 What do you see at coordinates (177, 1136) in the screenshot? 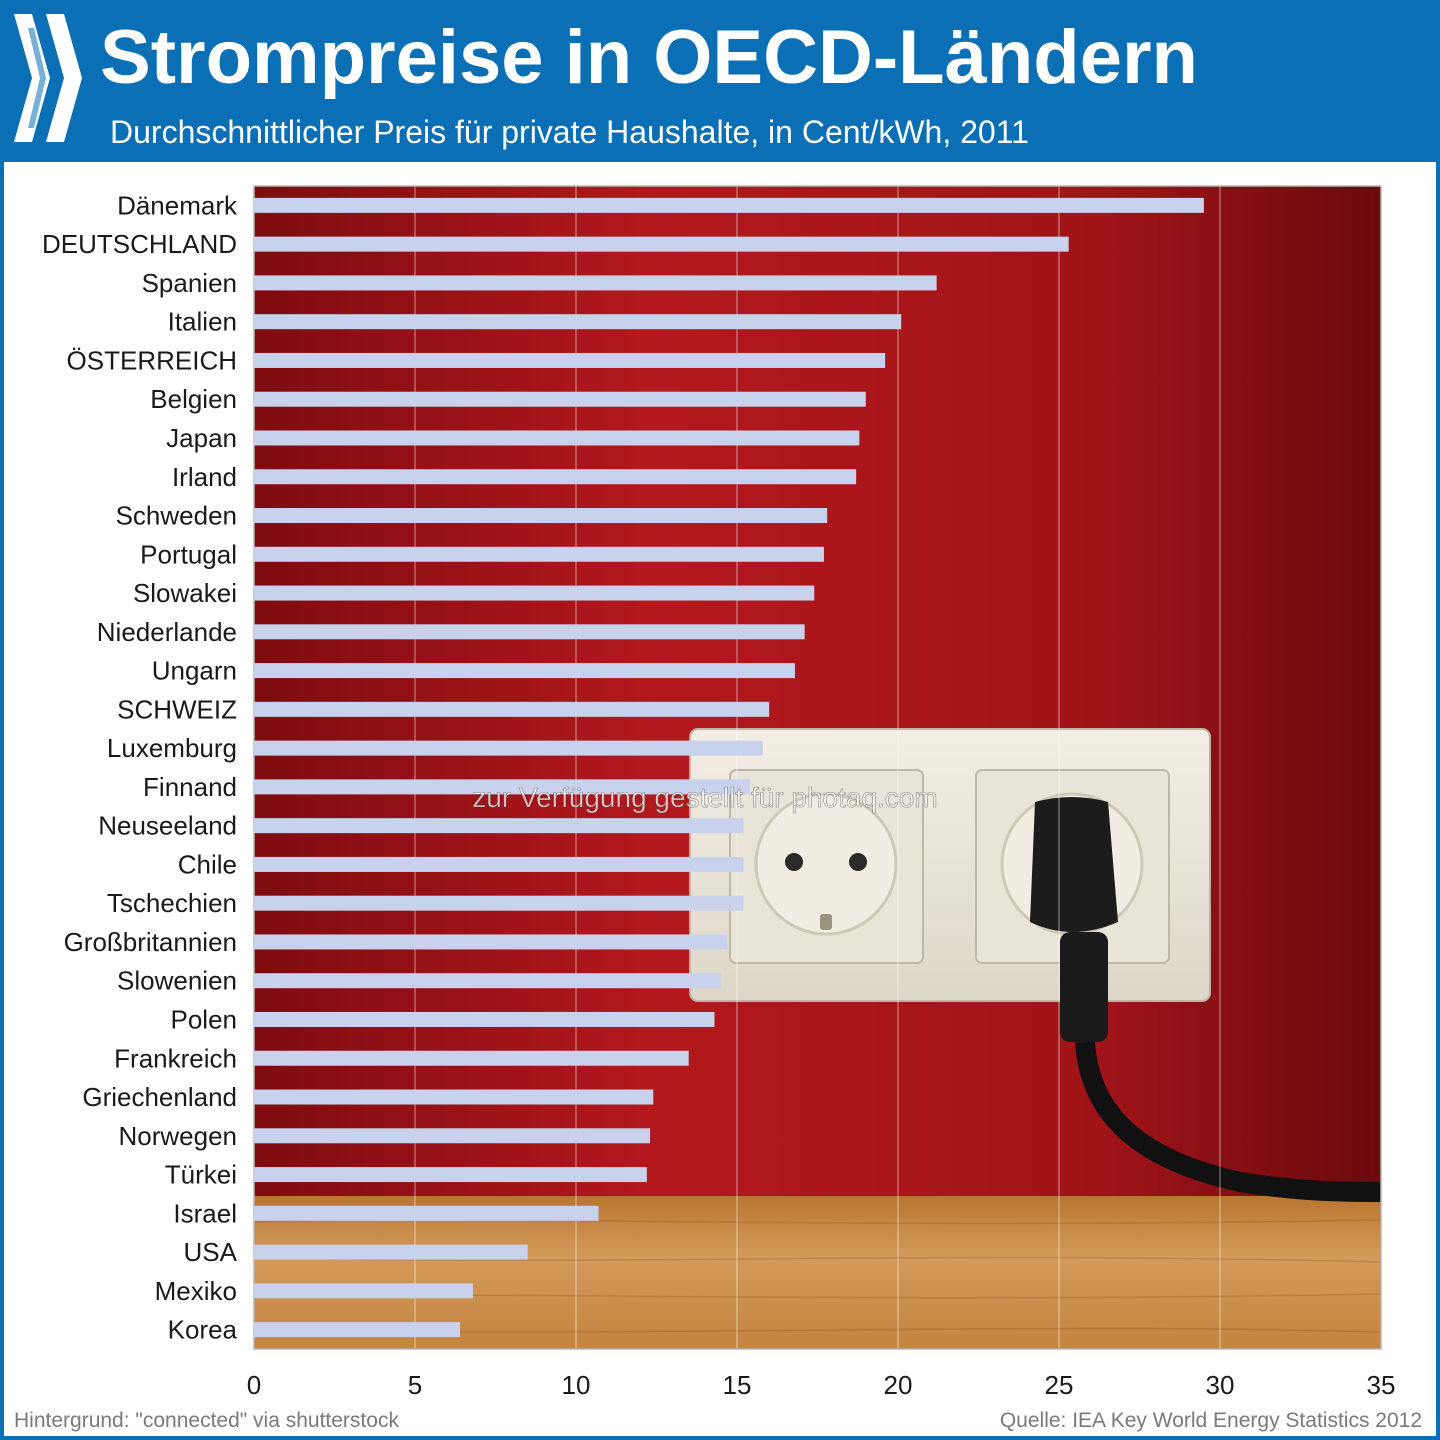
I see `category-label: Norwegen` at bounding box center [177, 1136].